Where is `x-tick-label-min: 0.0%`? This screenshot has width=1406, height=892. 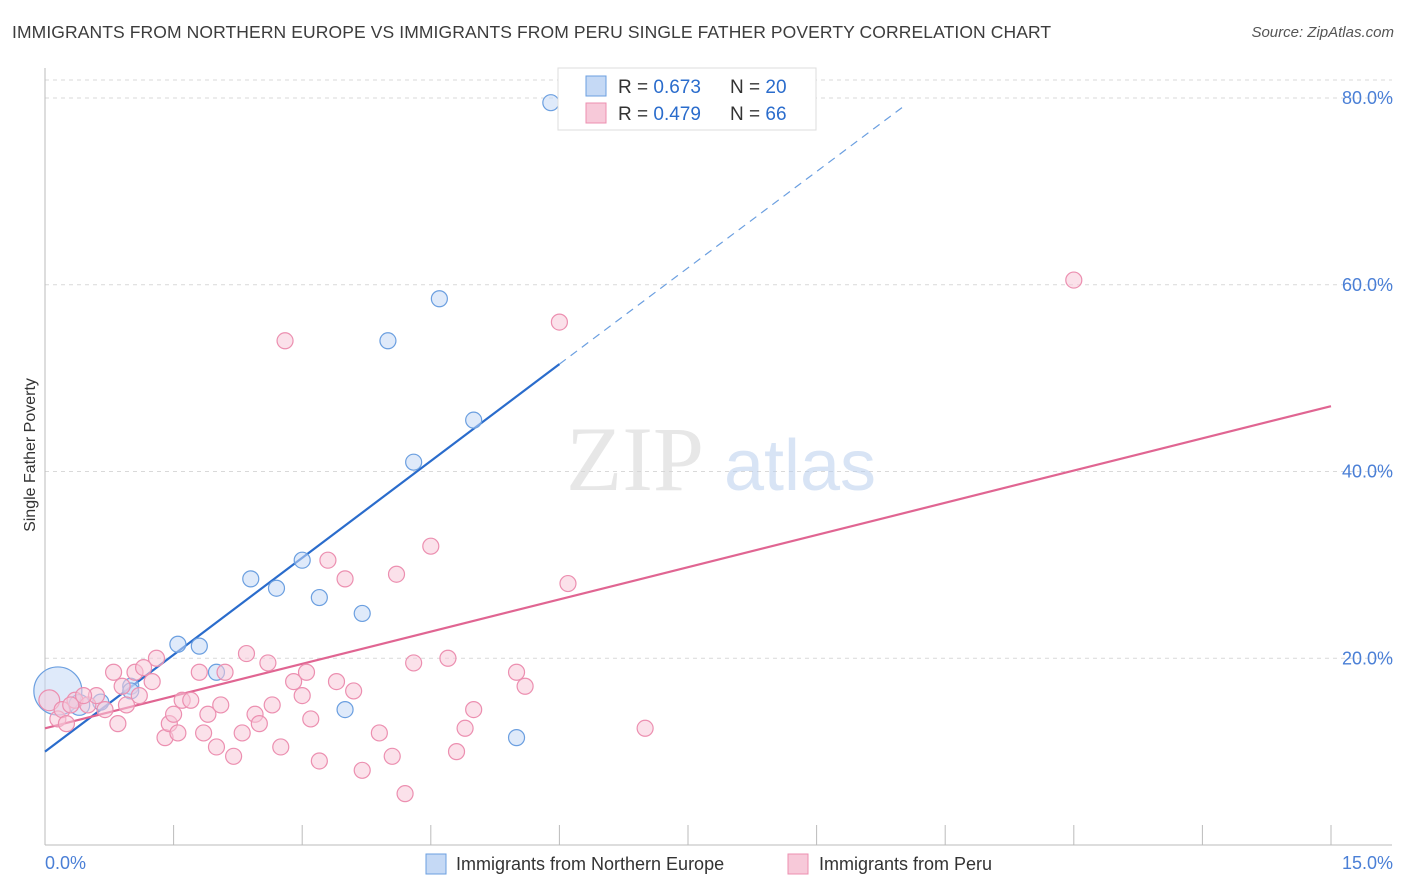 x-tick-label-min: 0.0% is located at coordinates (65, 863).